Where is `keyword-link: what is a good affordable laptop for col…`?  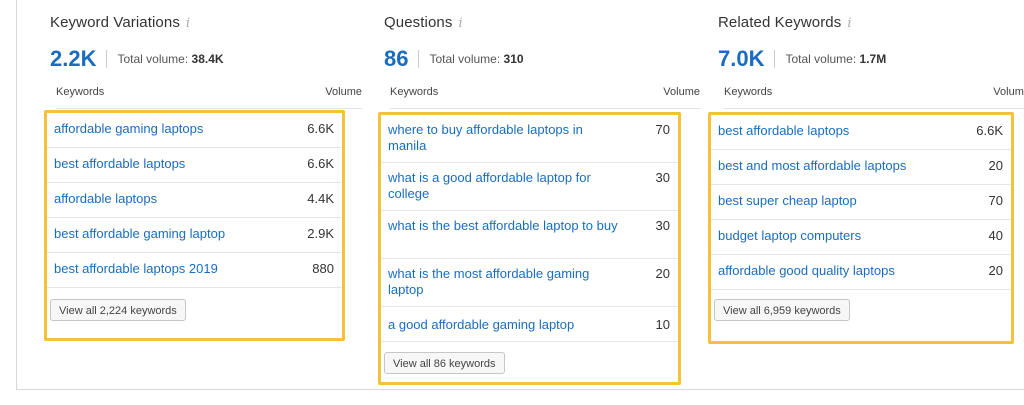
keyword-link: what is a good affordable laptop for col… is located at coordinates (489, 185).